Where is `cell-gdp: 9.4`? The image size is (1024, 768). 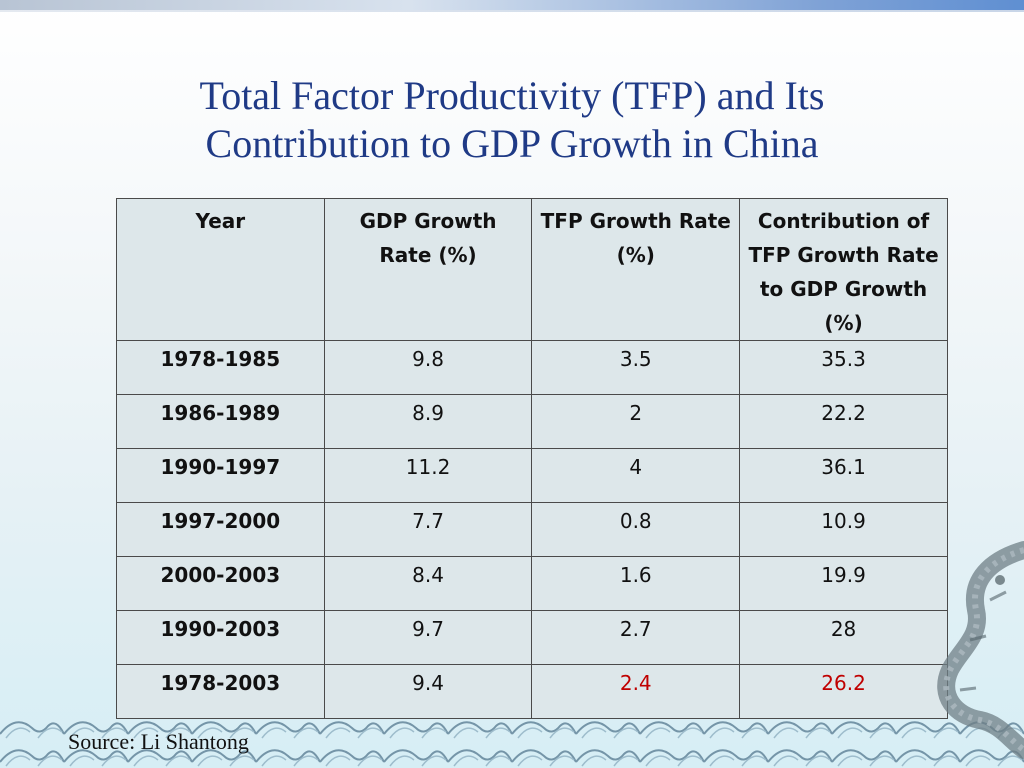
cell-gdp: 9.4 is located at coordinates (428, 691).